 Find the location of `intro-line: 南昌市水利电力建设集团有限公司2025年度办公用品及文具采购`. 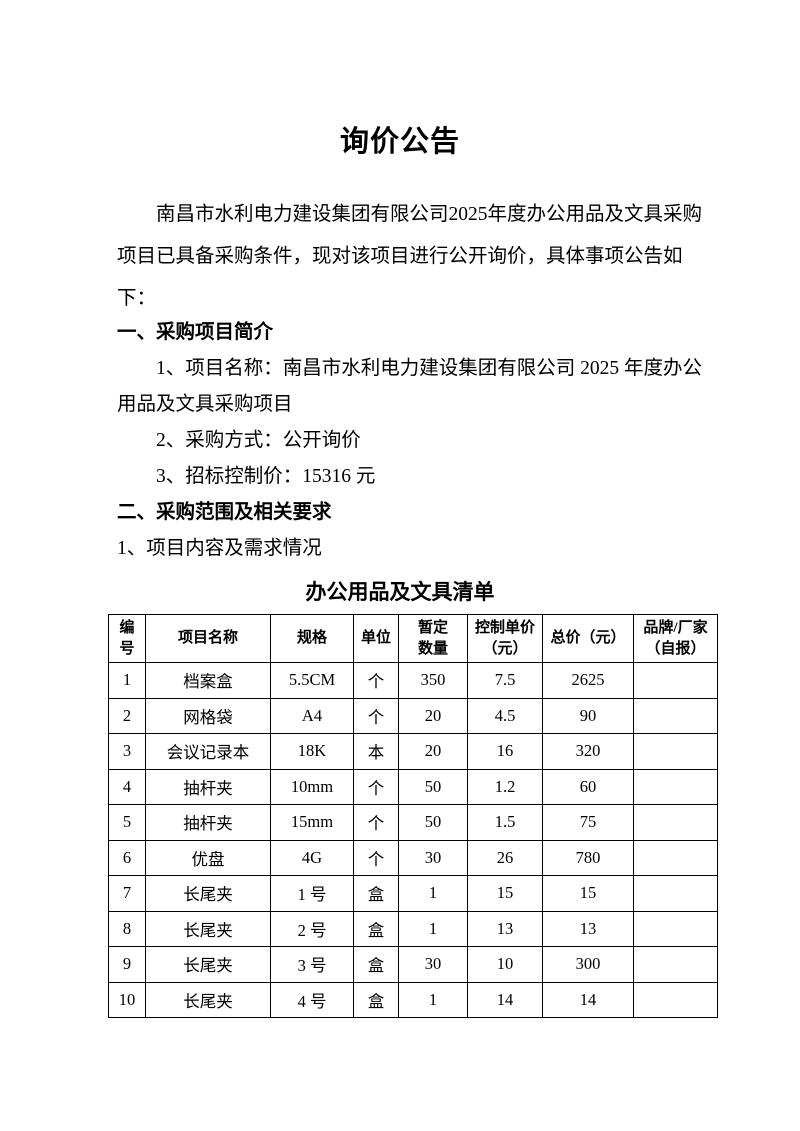

intro-line: 南昌市水利电力建设集团有限公司2025年度办公用品及文具采购 is located at coordinates (429, 214).